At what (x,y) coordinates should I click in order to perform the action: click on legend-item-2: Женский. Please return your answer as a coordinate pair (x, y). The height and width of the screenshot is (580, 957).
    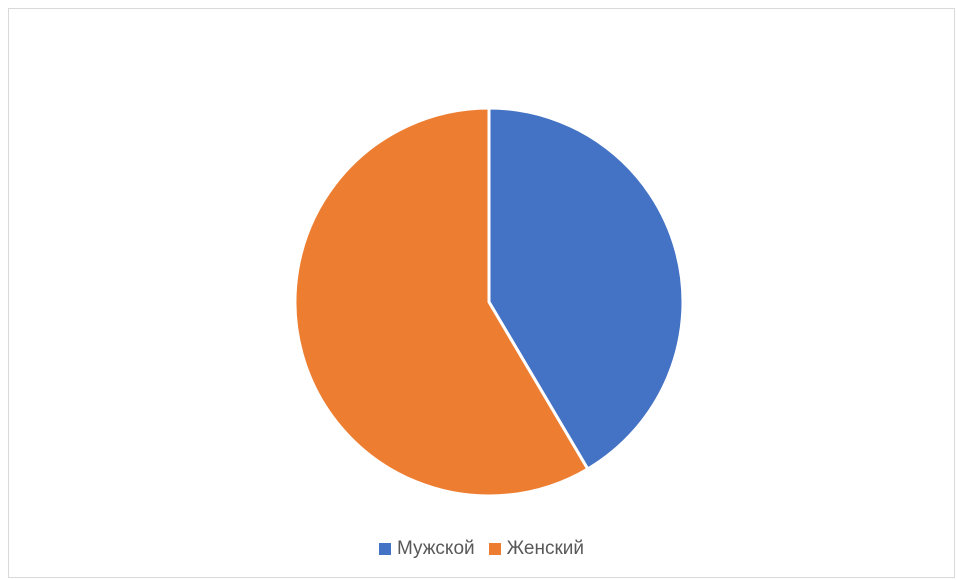
    Looking at the image, I should click on (536, 549).